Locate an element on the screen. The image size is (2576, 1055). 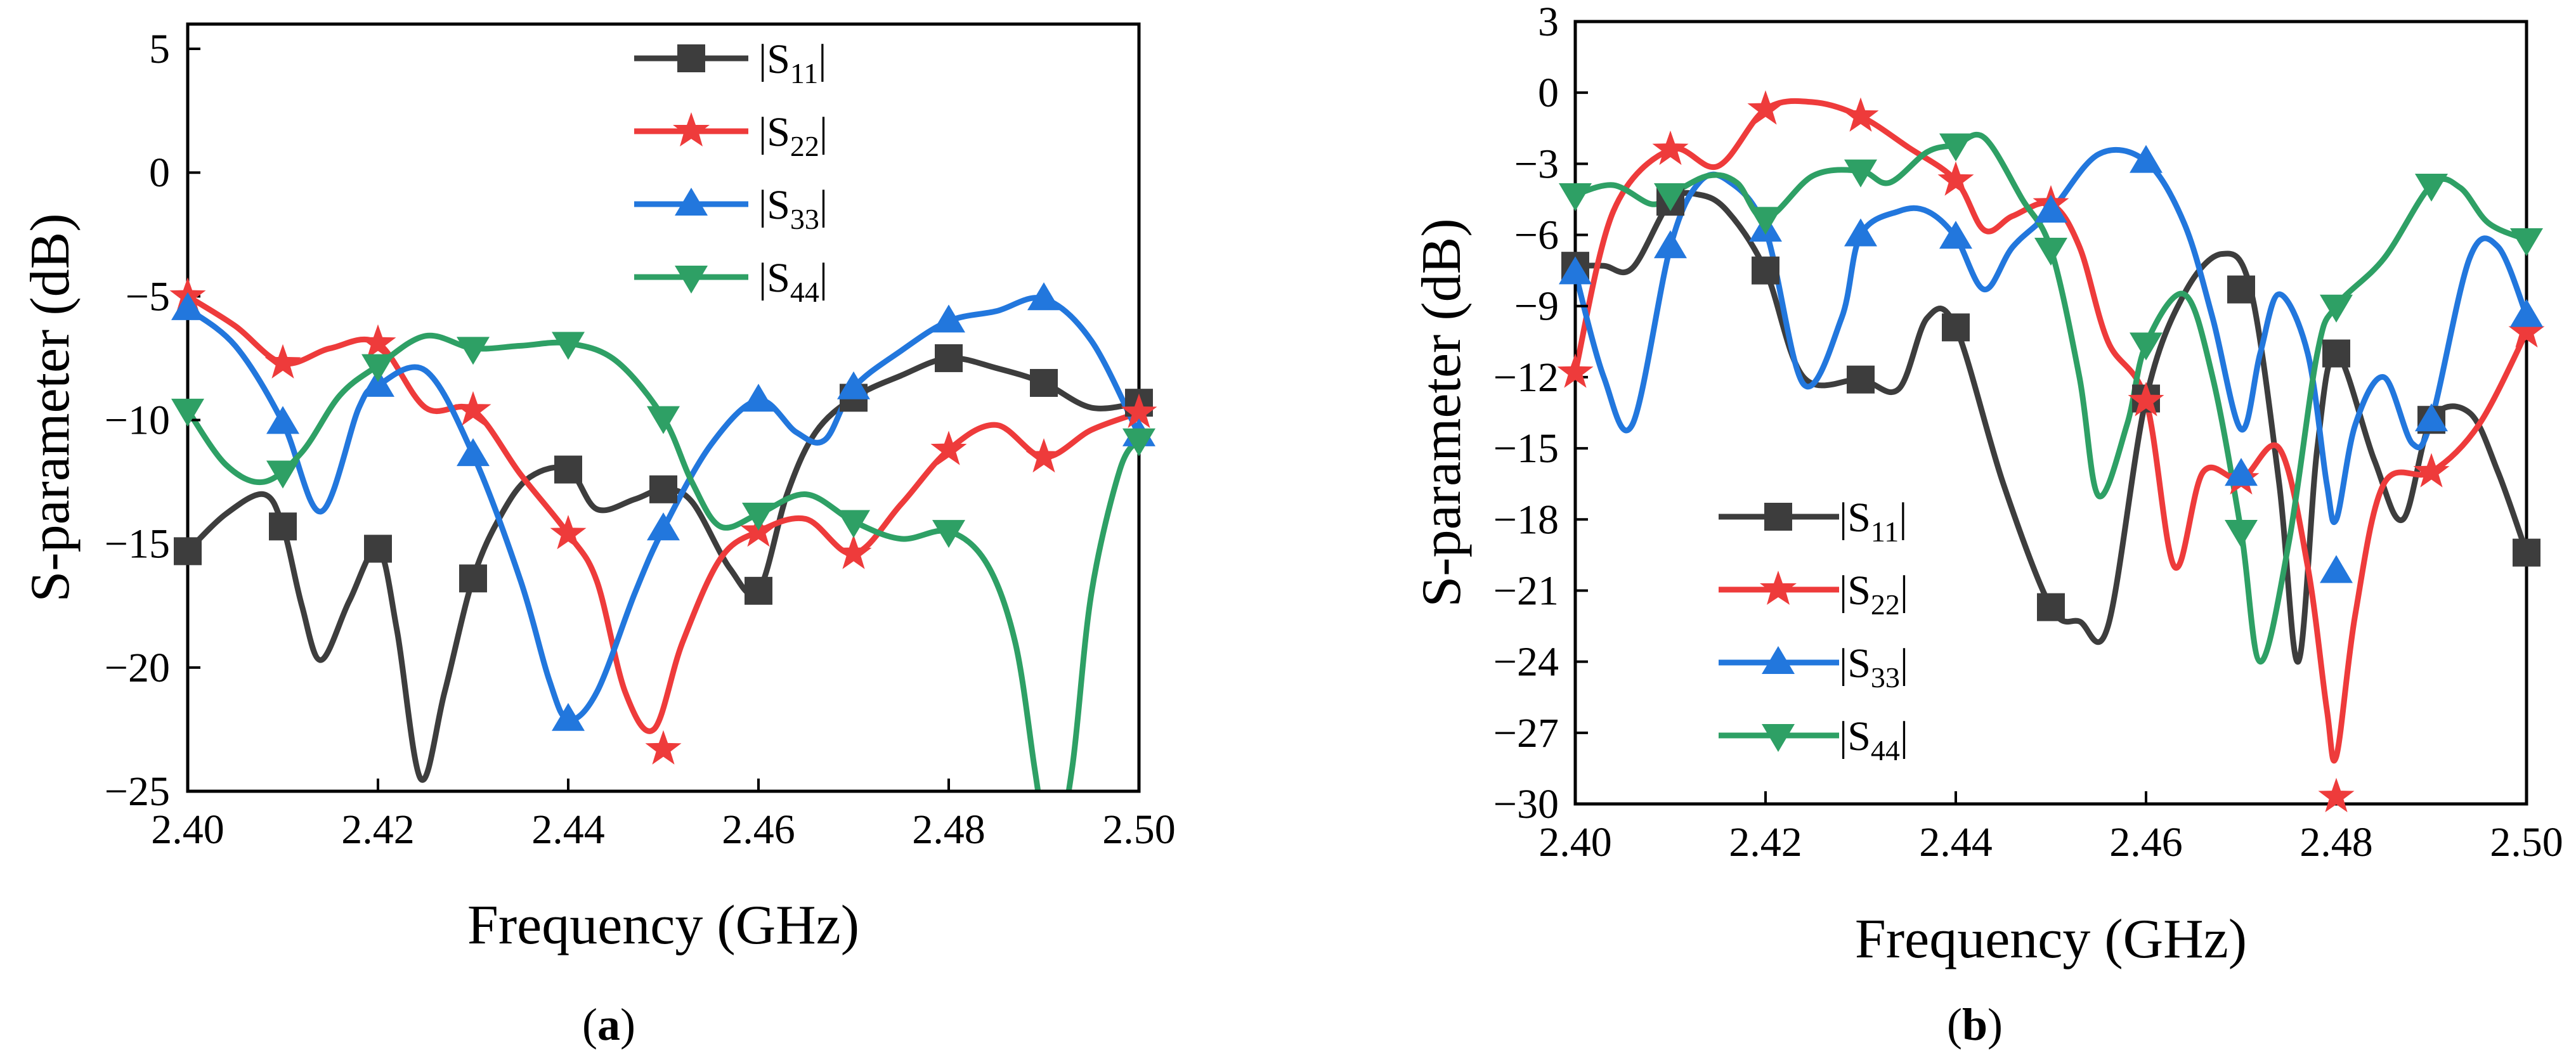
legend-label-a-s44: |S44| is located at coordinates (793, 281).